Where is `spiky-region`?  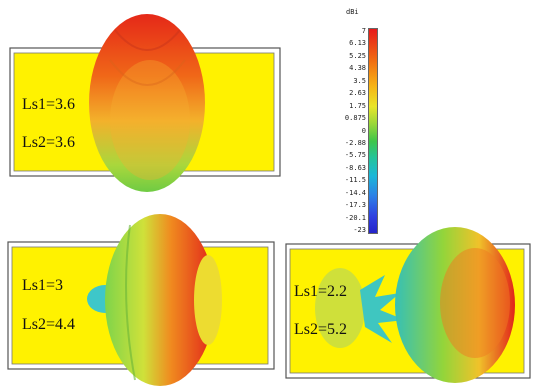 spiky-region is located at coordinates (382, 309).